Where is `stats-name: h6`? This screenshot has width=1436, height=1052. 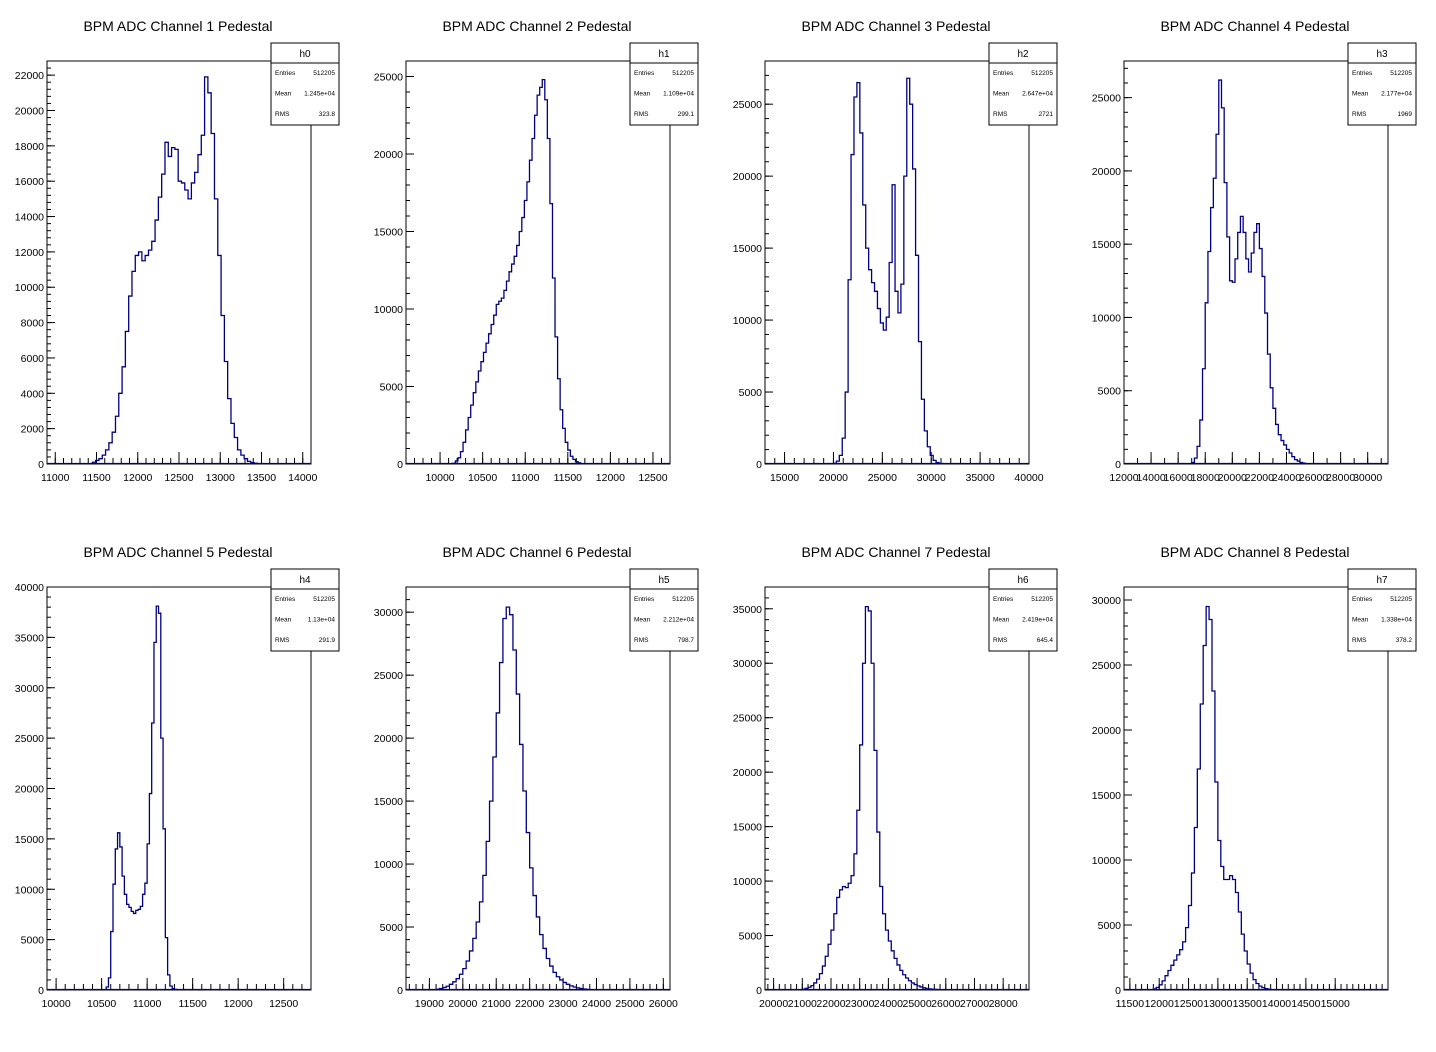
stats-name: h6 is located at coordinates (1023, 580).